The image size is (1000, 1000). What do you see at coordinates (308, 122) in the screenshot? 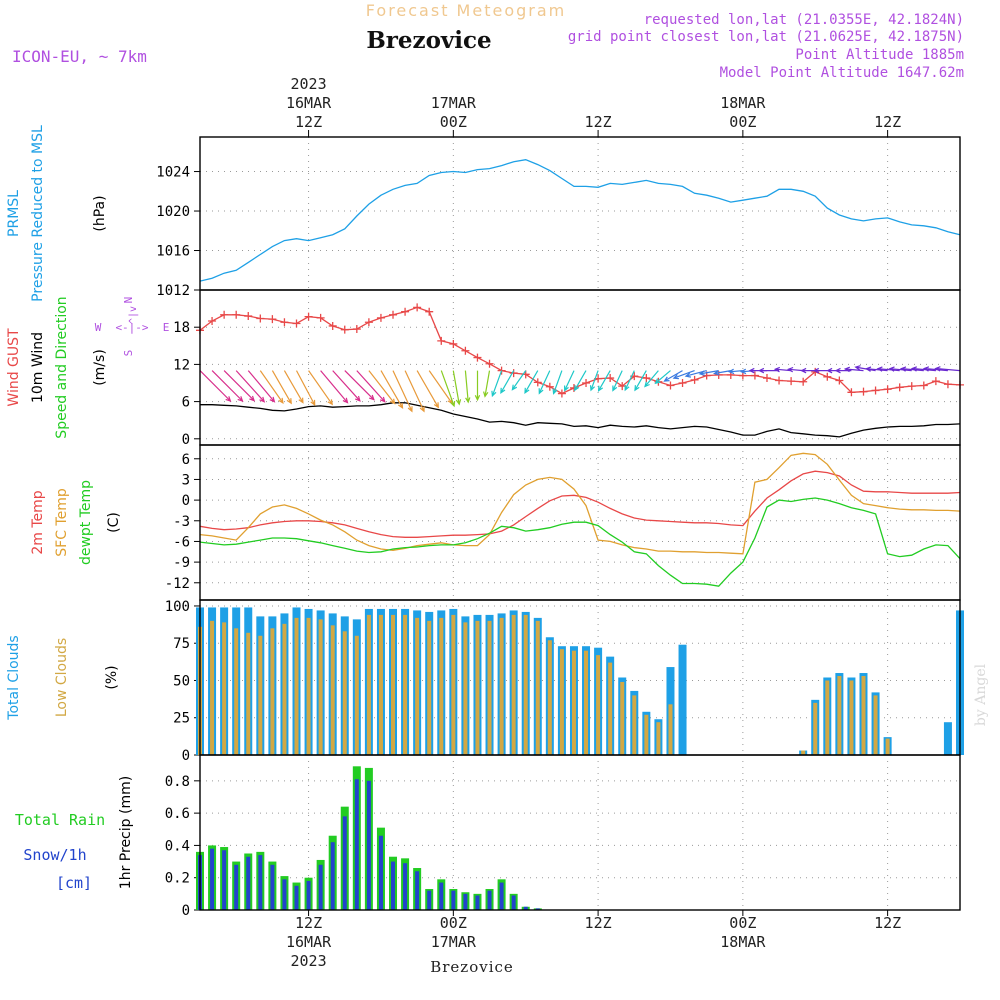
I see `top-time-label: 12Z` at bounding box center [308, 122].